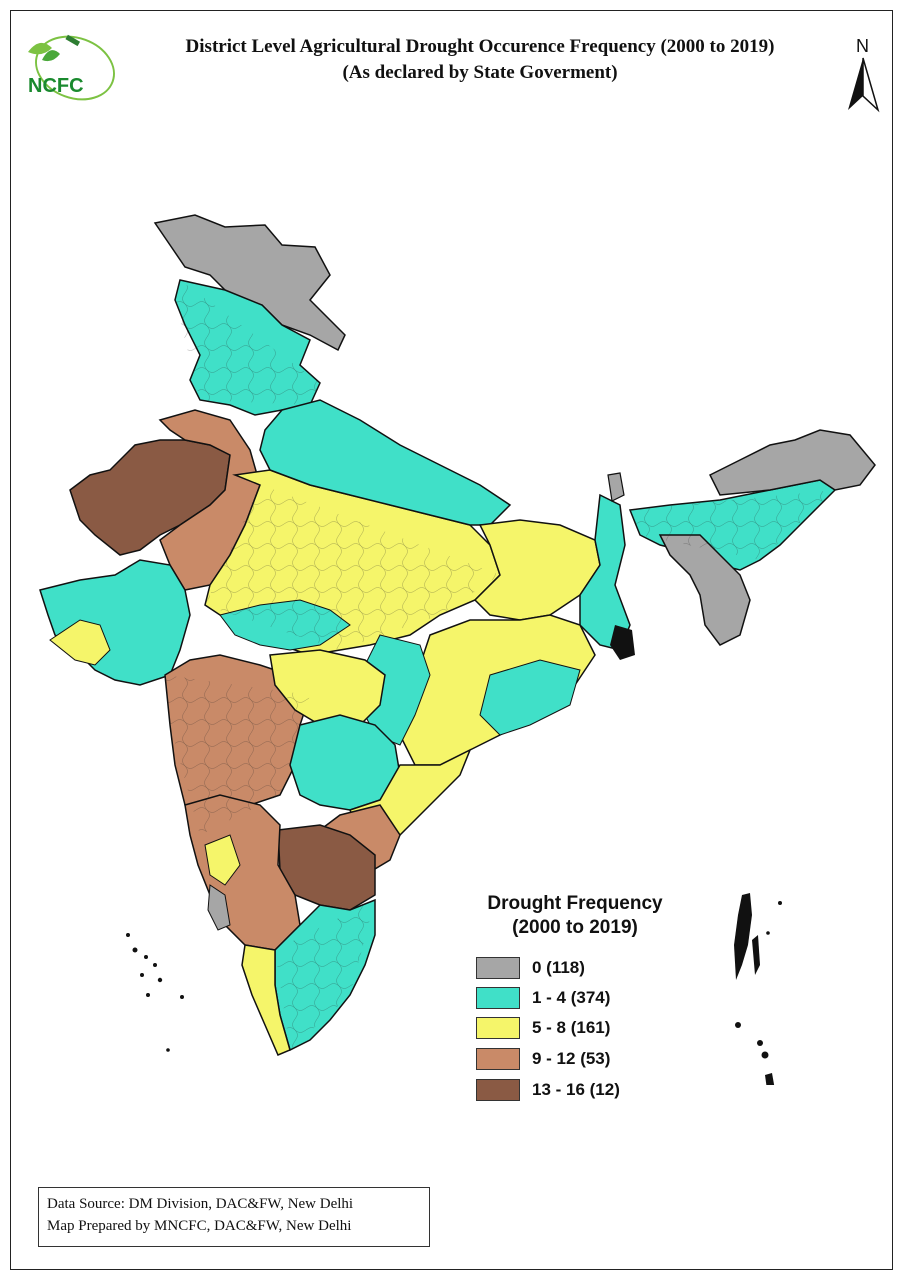  Describe the element at coordinates (571, 1058) in the screenshot. I see `legend-label: 9 - 12 (53)` at that location.